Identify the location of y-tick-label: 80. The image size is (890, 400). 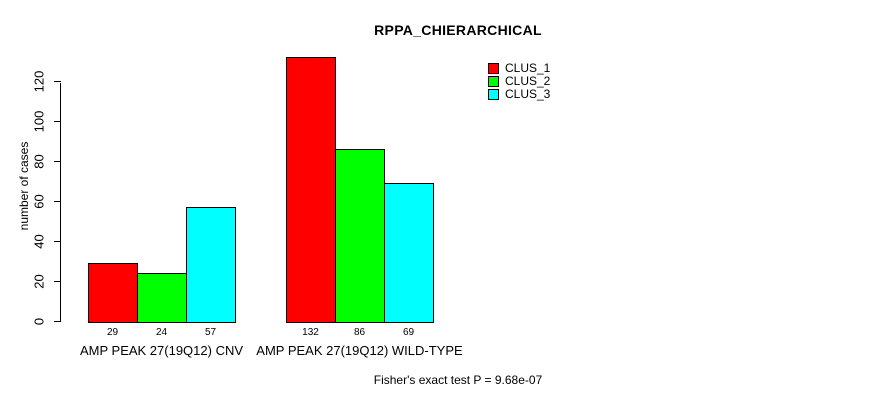
(39, 161).